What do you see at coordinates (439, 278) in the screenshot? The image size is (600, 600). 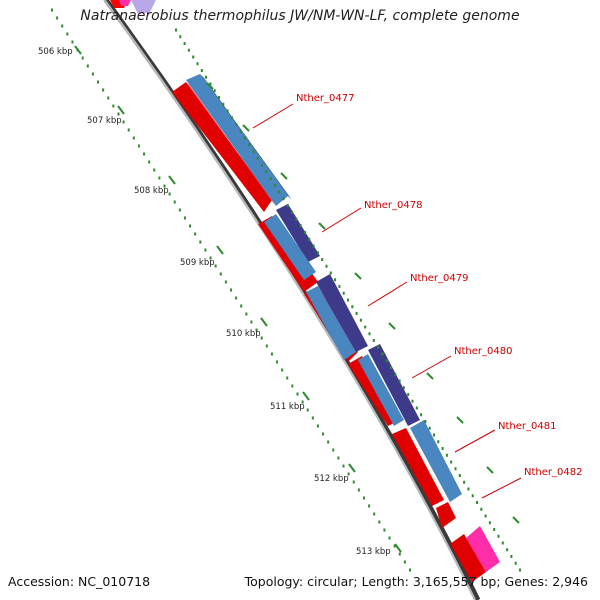 I see `gene-label: Nther_0479` at bounding box center [439, 278].